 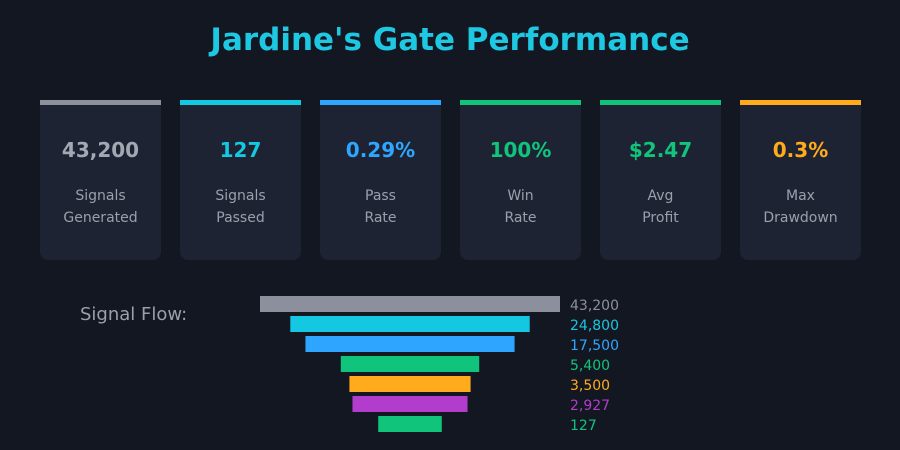 I want to click on kpi-value: 100%, so click(x=520, y=150).